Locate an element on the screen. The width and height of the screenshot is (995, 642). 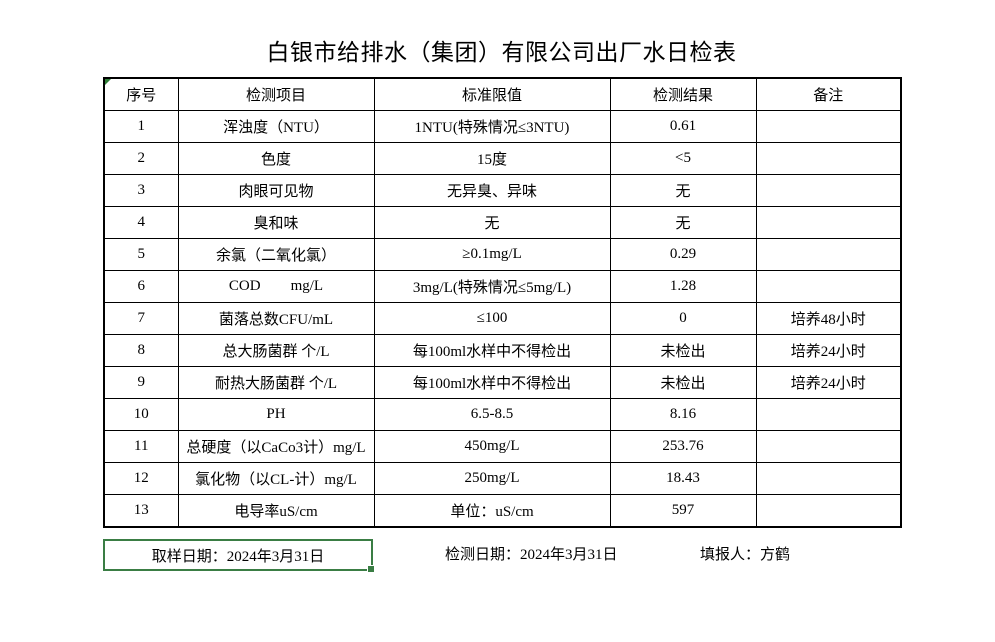
cell-item: 菌落总数CFU/mL is located at coordinates (276, 318).